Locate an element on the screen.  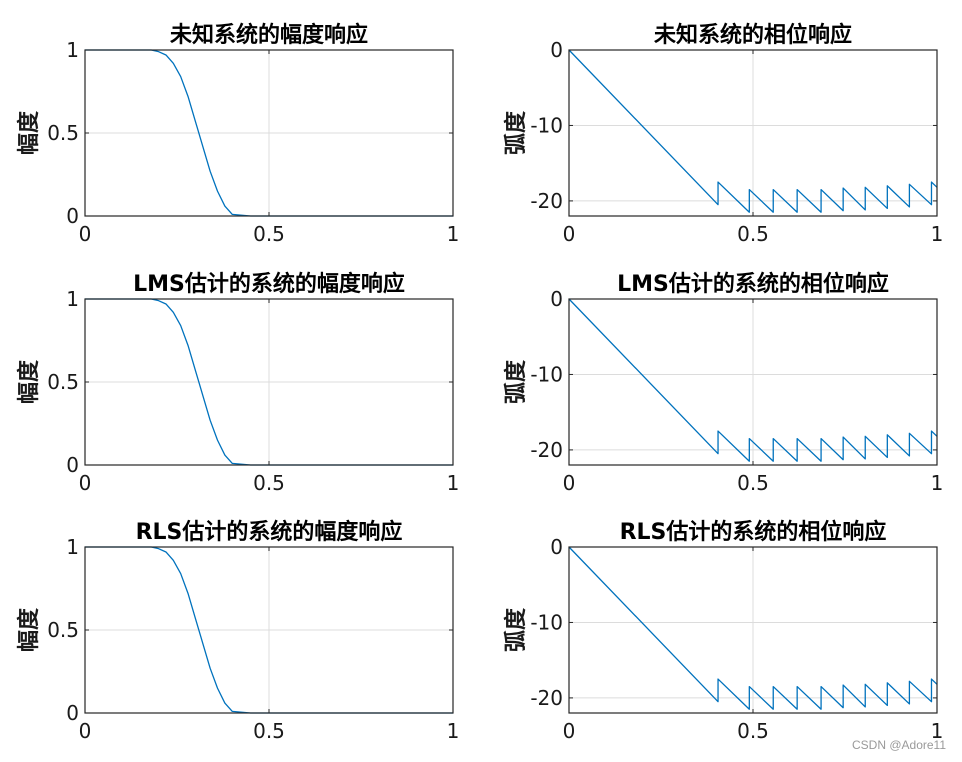
watermark: CSDN @Adore11 is located at coordinates (899, 745).